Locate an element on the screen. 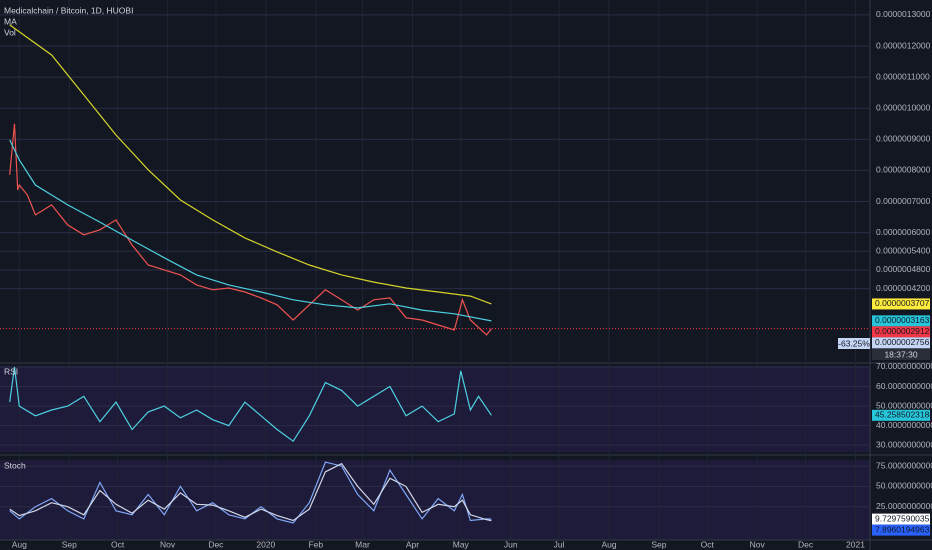 Image resolution: width=932 pixels, height=550 pixels. change-box is located at coordinates (854, 343).